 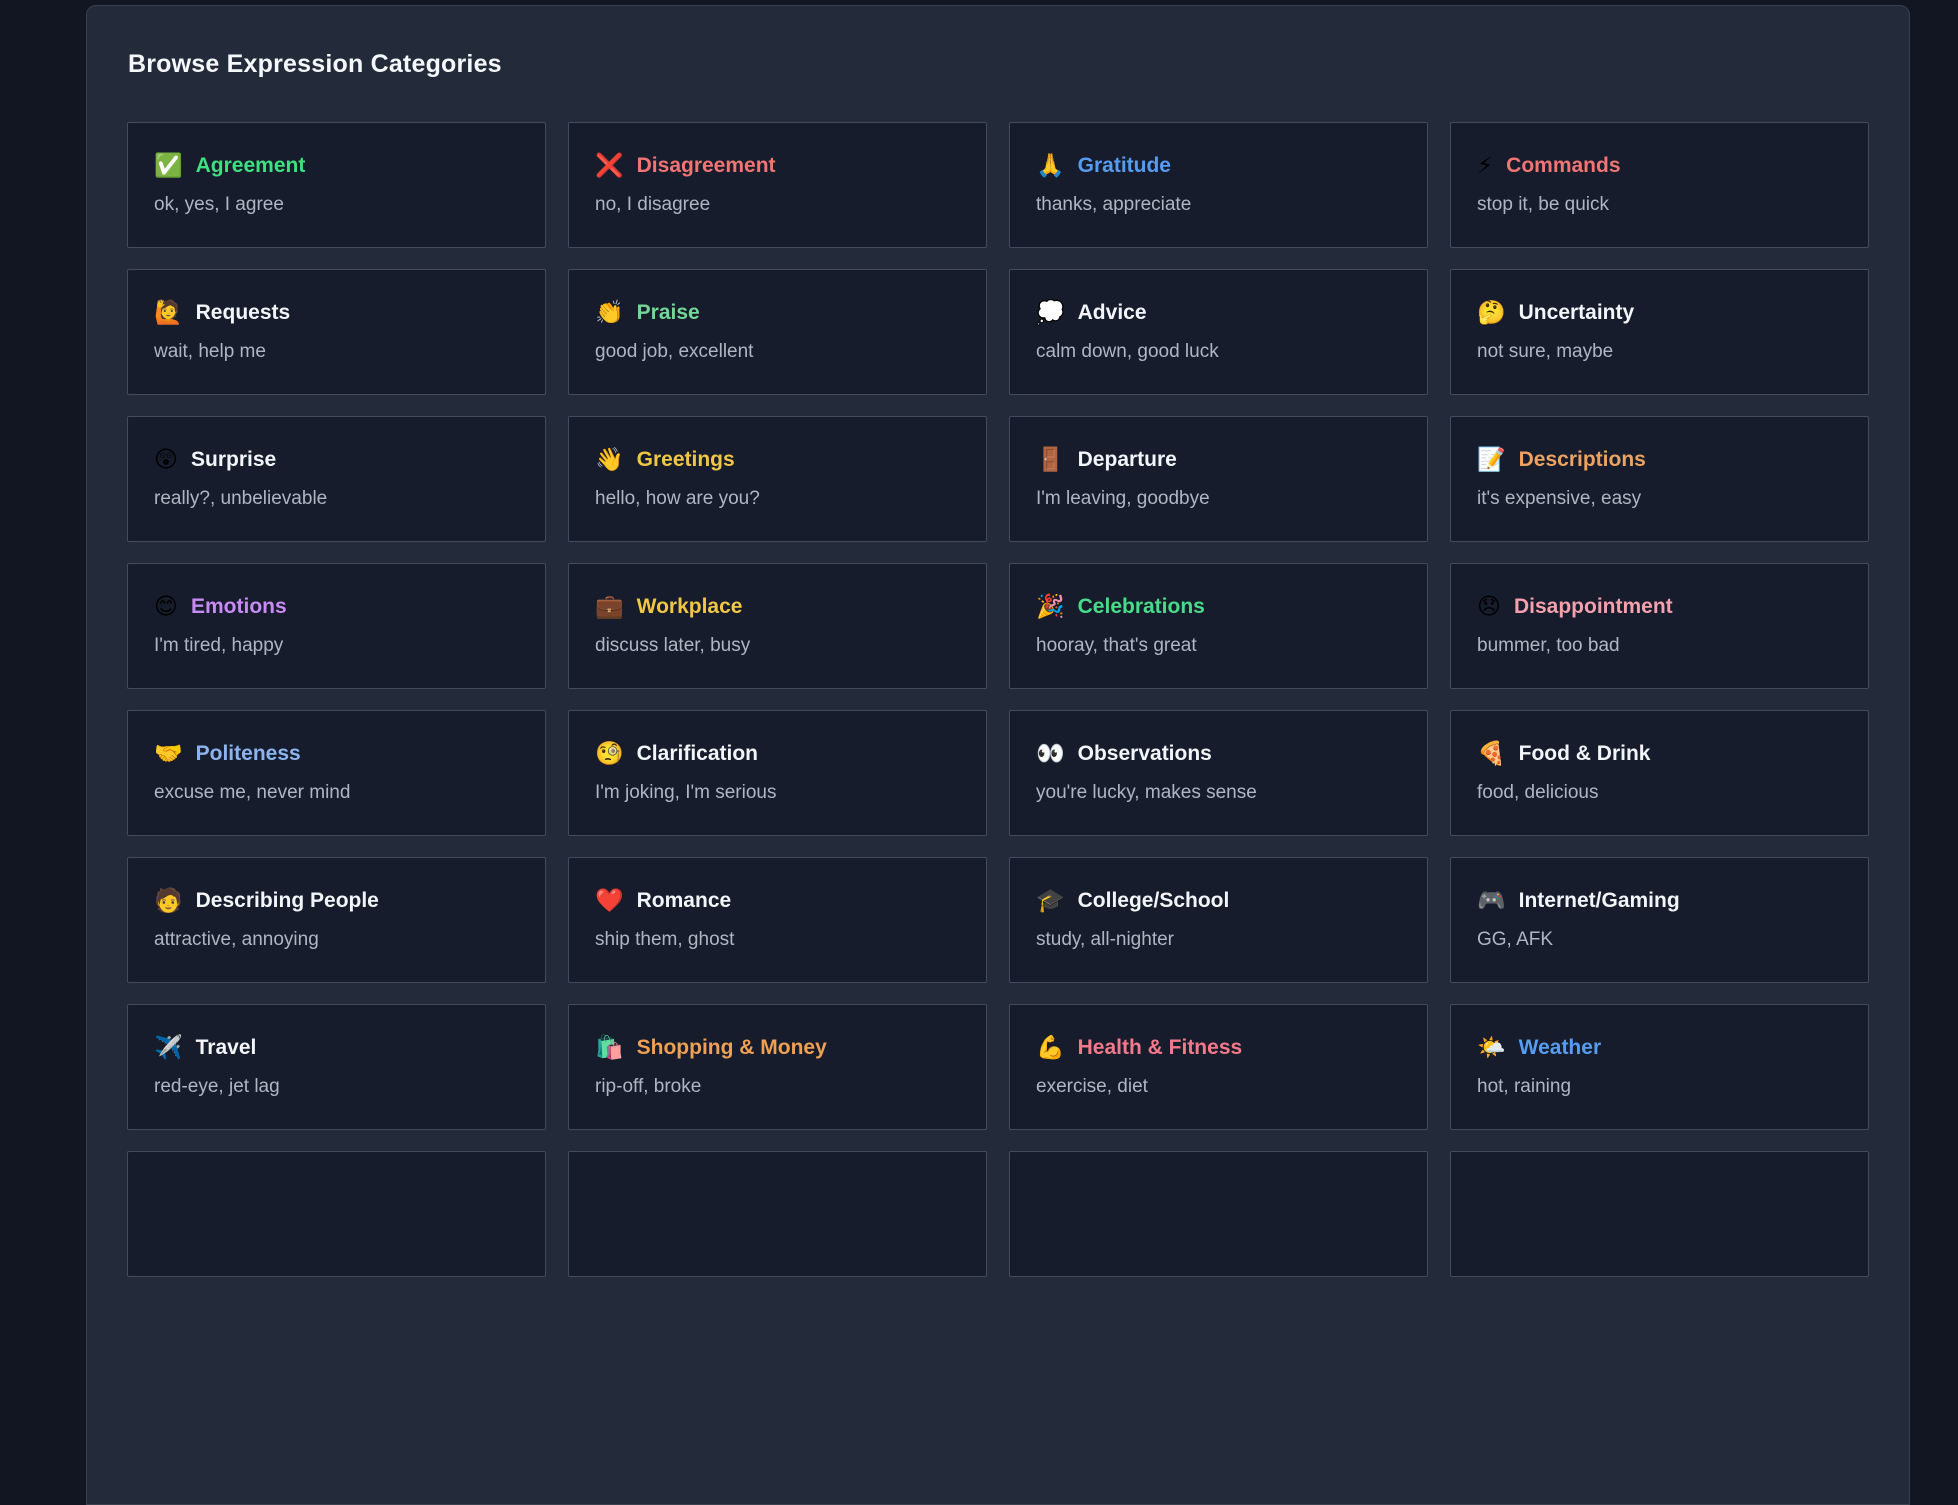 I want to click on category-examples: red-eye, jet lag, so click(x=217, y=1086).